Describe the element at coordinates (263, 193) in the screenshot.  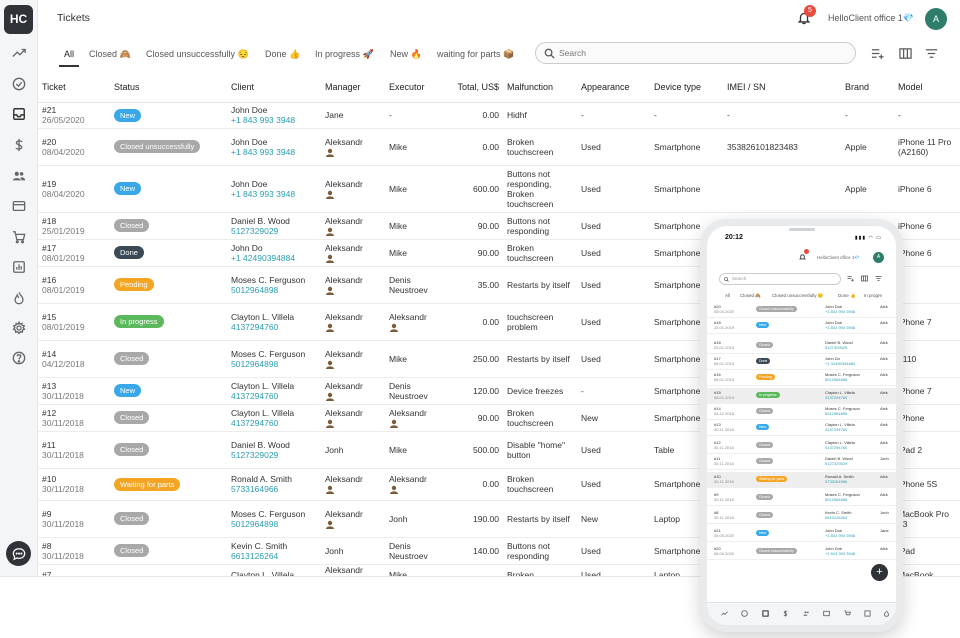
I see `client-phone: +1 843 993 3948` at that location.